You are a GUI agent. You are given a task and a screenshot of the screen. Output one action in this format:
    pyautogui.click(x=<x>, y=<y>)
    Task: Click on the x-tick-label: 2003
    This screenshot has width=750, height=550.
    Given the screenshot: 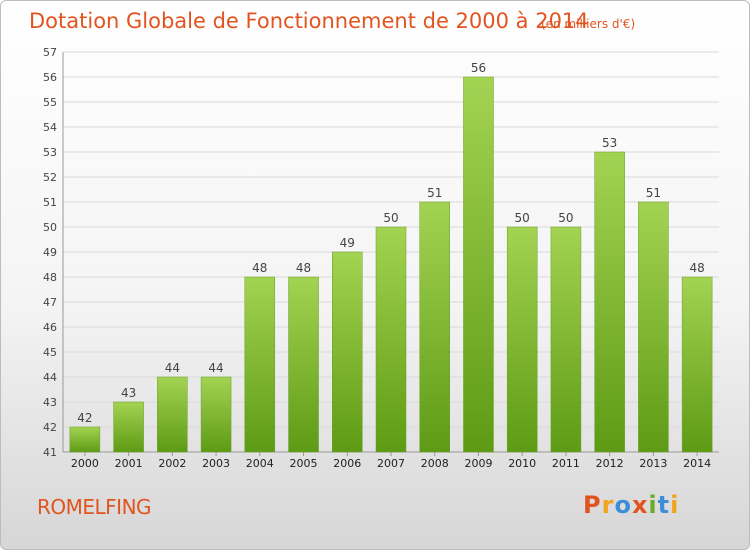 What is the action you would take?
    pyautogui.click(x=216, y=463)
    